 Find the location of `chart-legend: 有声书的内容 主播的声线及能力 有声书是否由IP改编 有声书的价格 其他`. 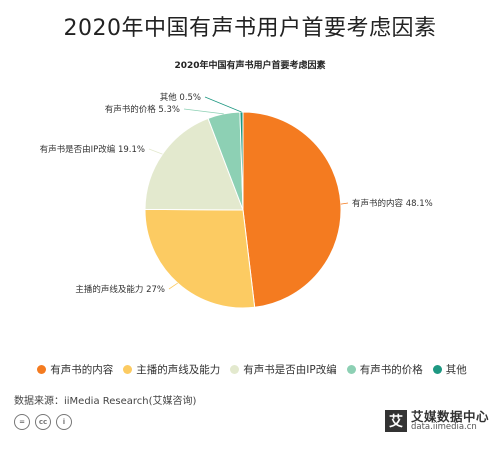

chart-legend: 有声书的内容 主播的声线及能力 有声书是否由IP改编 有声书的价格 其他 is located at coordinates (252, 369).